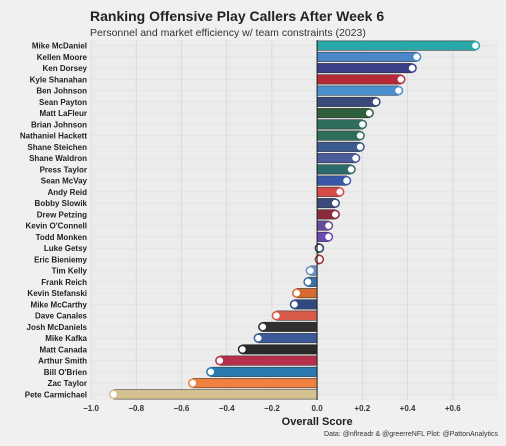 The width and height of the screenshot is (506, 446). What do you see at coordinates (67, 192) in the screenshot?
I see `category-label: Andy Reid` at bounding box center [67, 192].